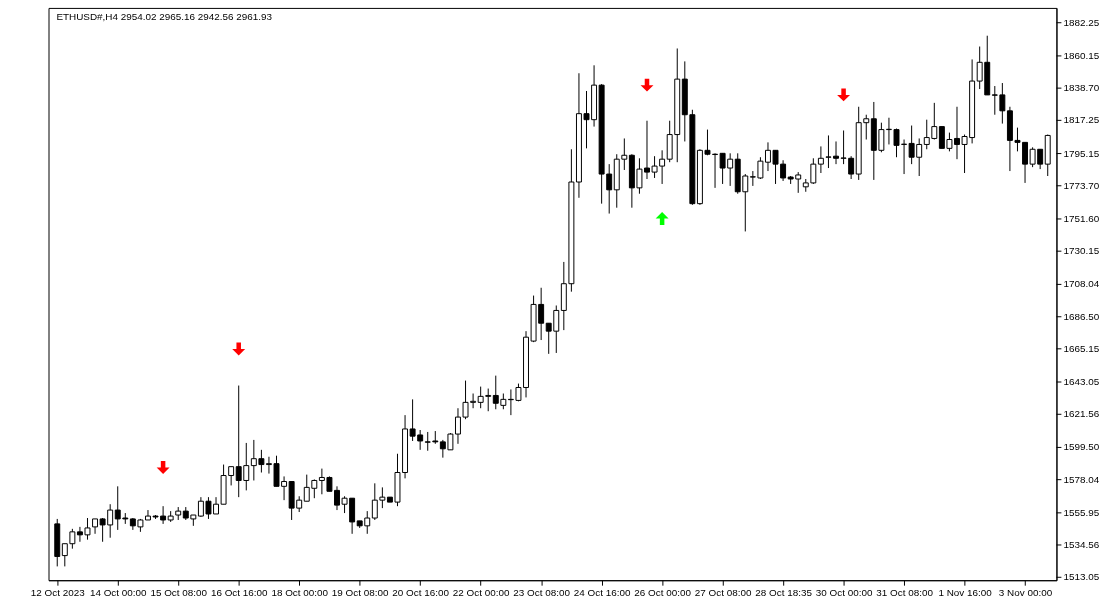 Image resolution: width=1102 pixels, height=607 pixels. What do you see at coordinates (542, 592) in the screenshot?
I see `x-tick-label: 23 Oct 08:00` at bounding box center [542, 592].